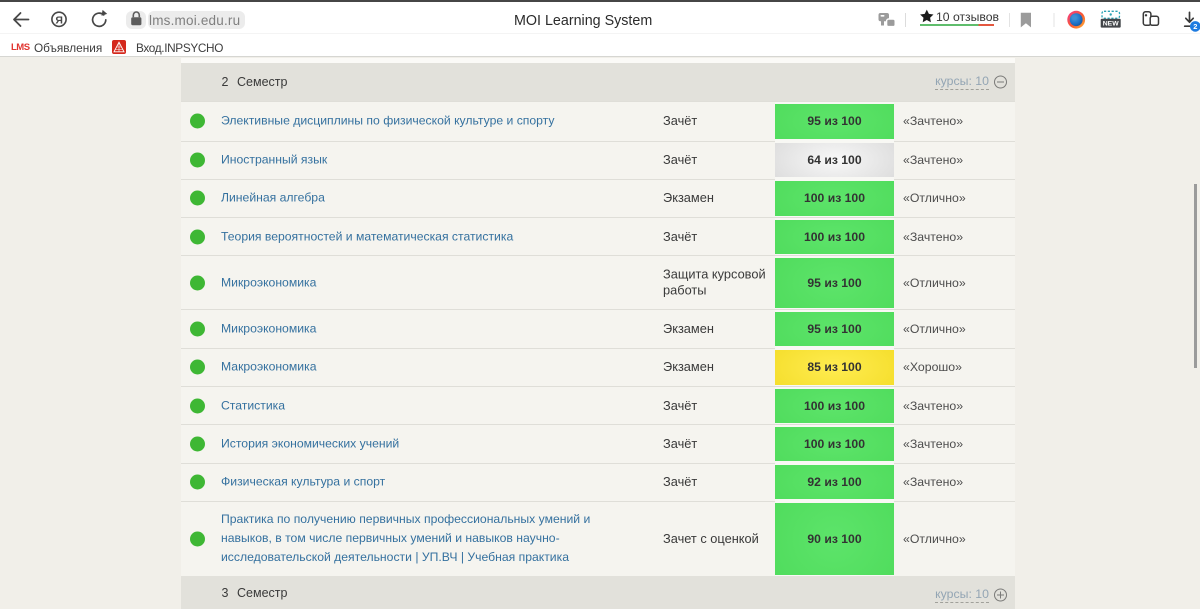 The image size is (1200, 609). I want to click on svg-text: 2, so click(1195, 26).